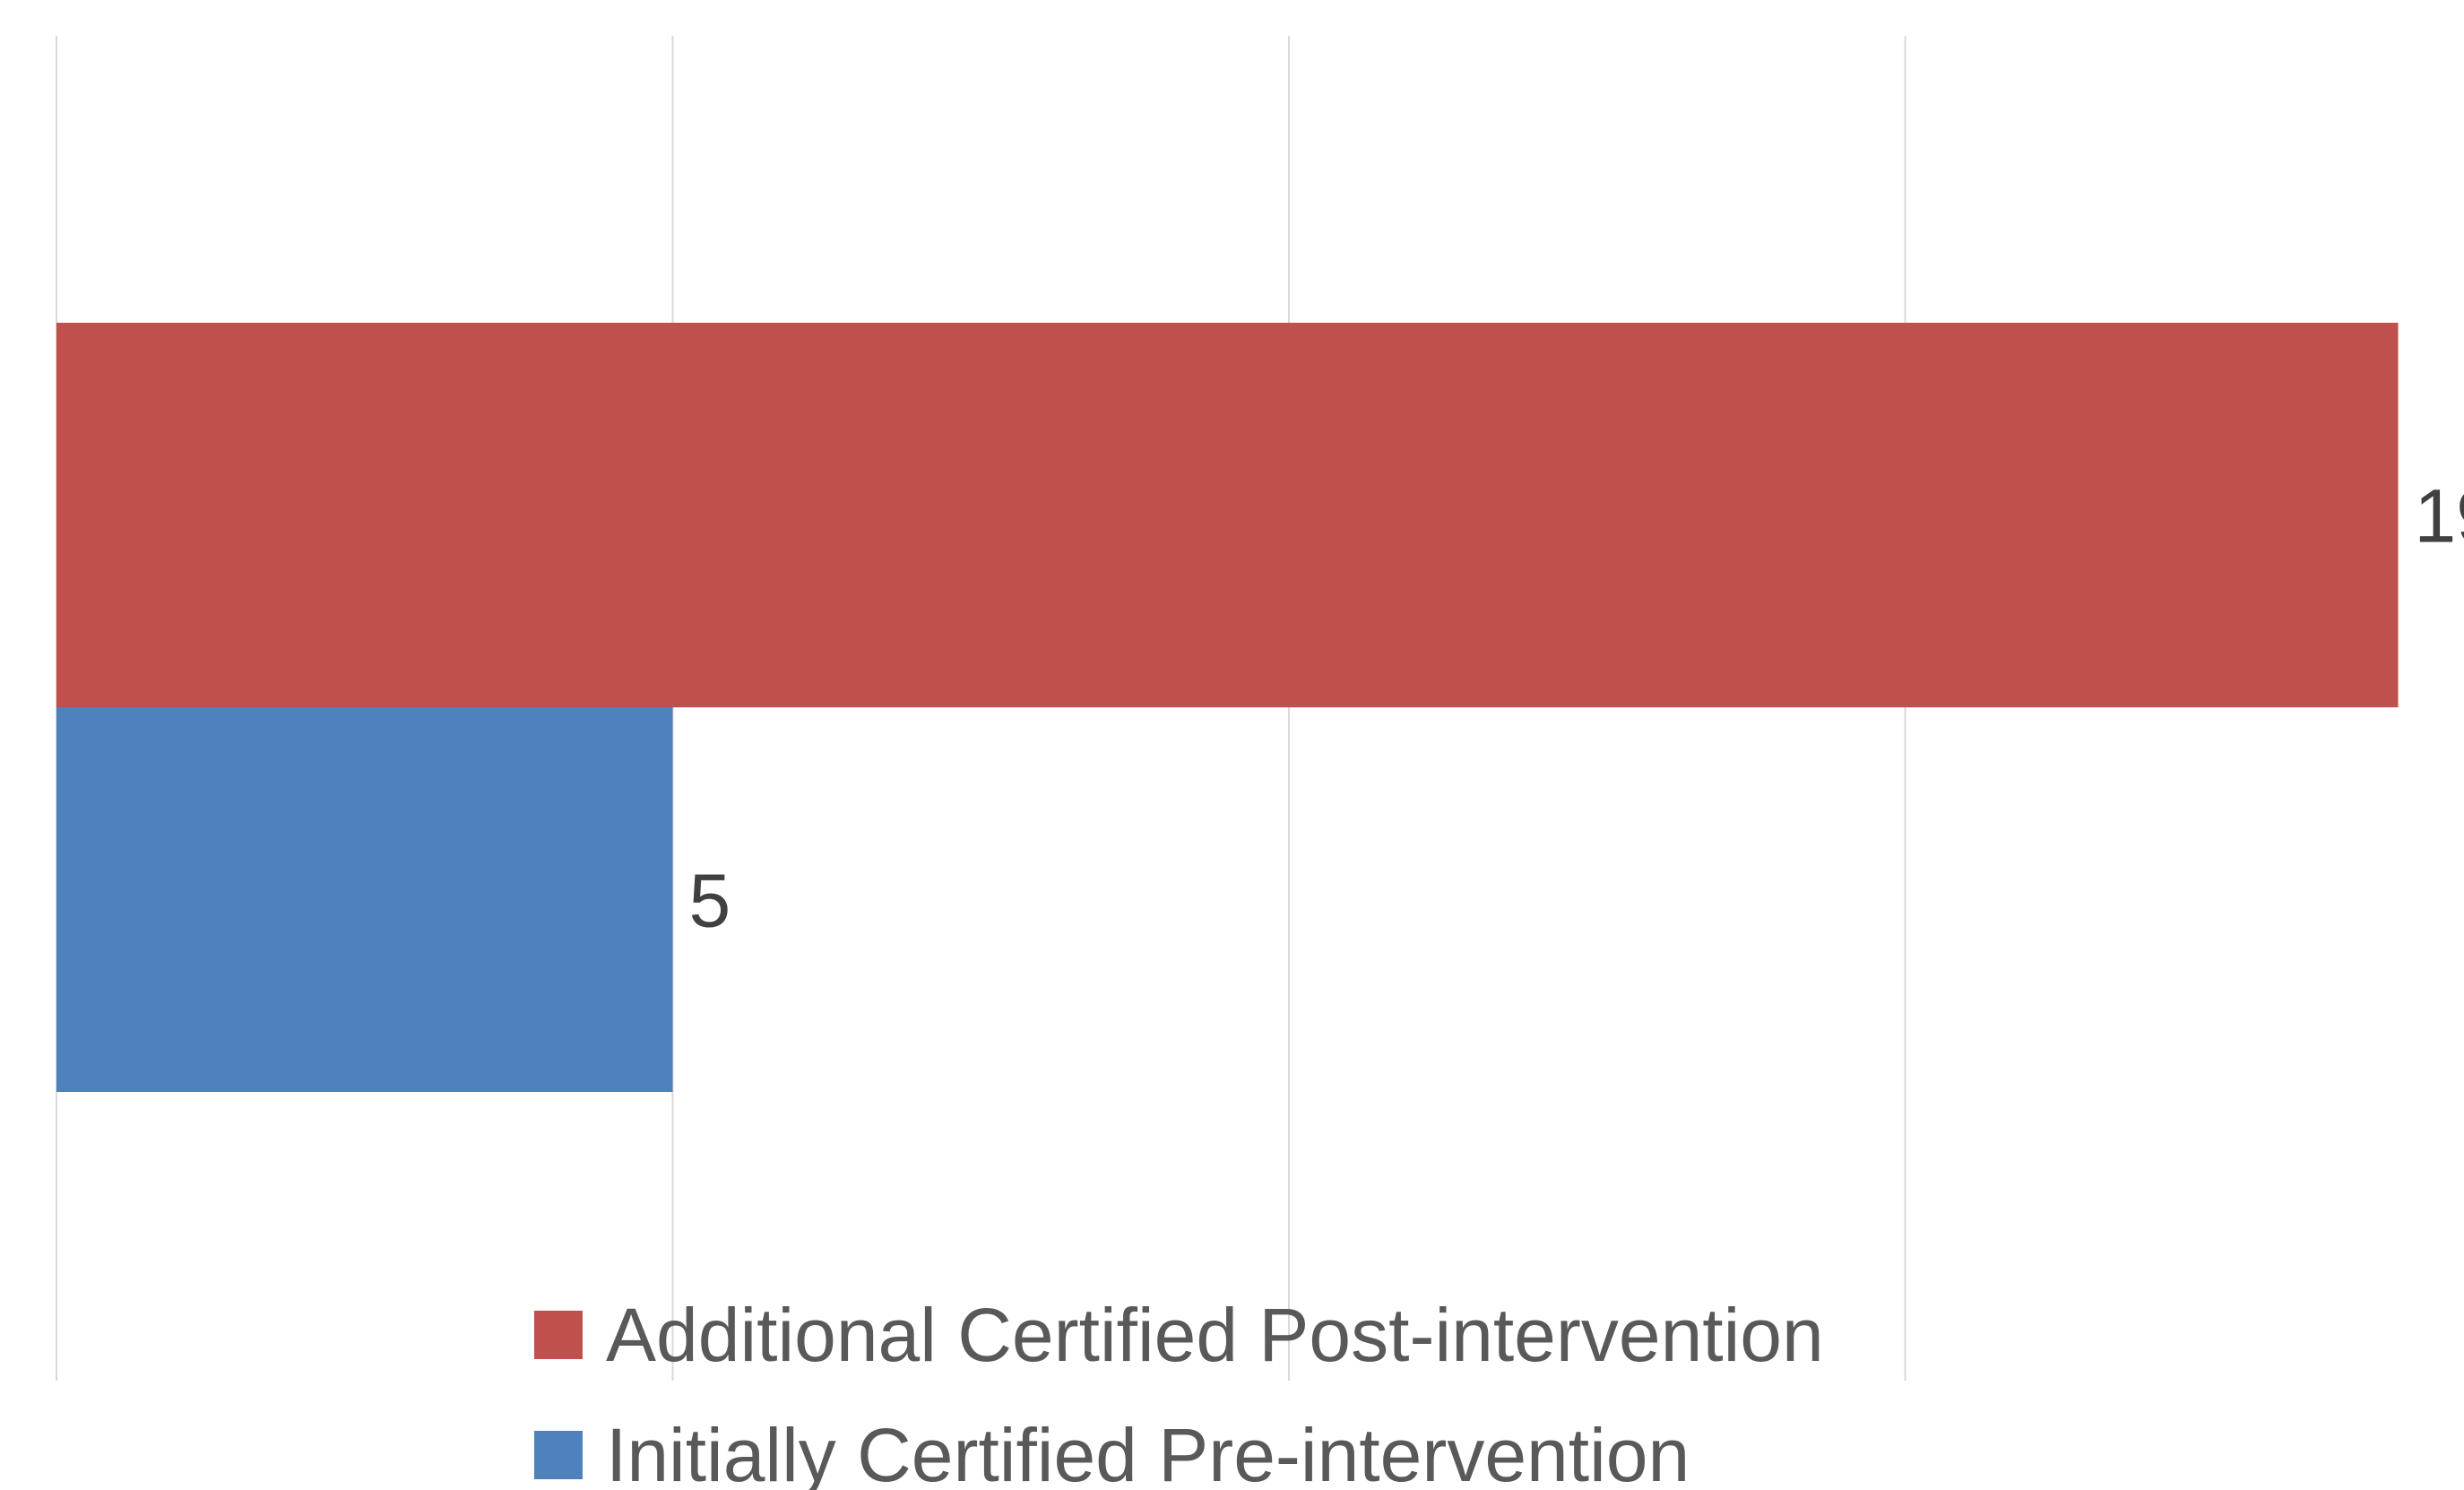 This screenshot has height=1490, width=2464. I want to click on data-label: 5, so click(710, 901).